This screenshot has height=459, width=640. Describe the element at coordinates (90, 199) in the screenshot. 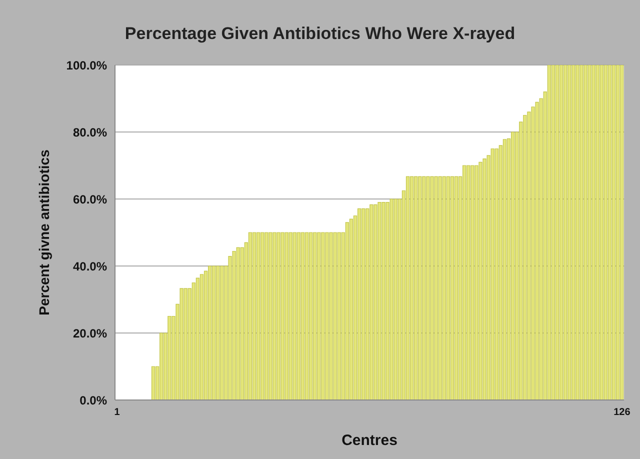

I see `y-tick-label: 60.0%` at that location.